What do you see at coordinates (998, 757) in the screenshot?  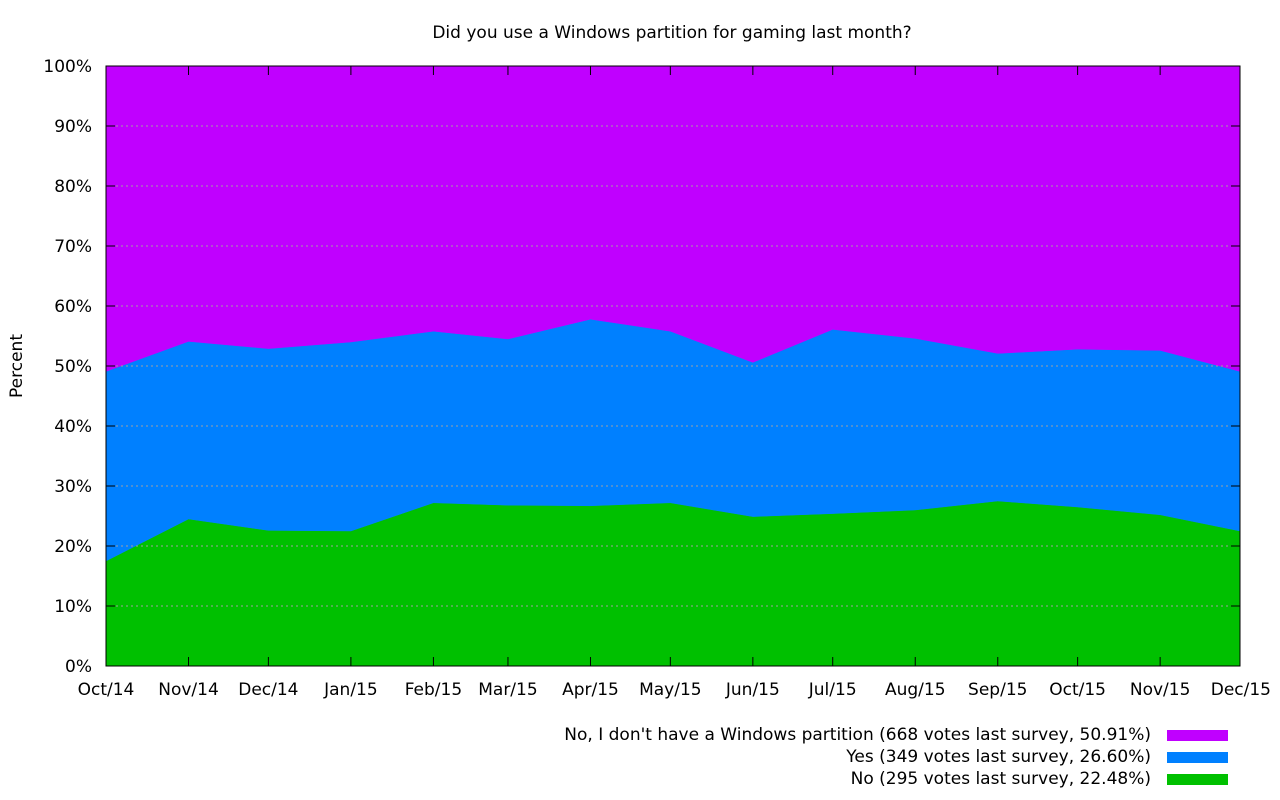 I see `legend-label: Yes (349 votes last survey, 26.60%)` at bounding box center [998, 757].